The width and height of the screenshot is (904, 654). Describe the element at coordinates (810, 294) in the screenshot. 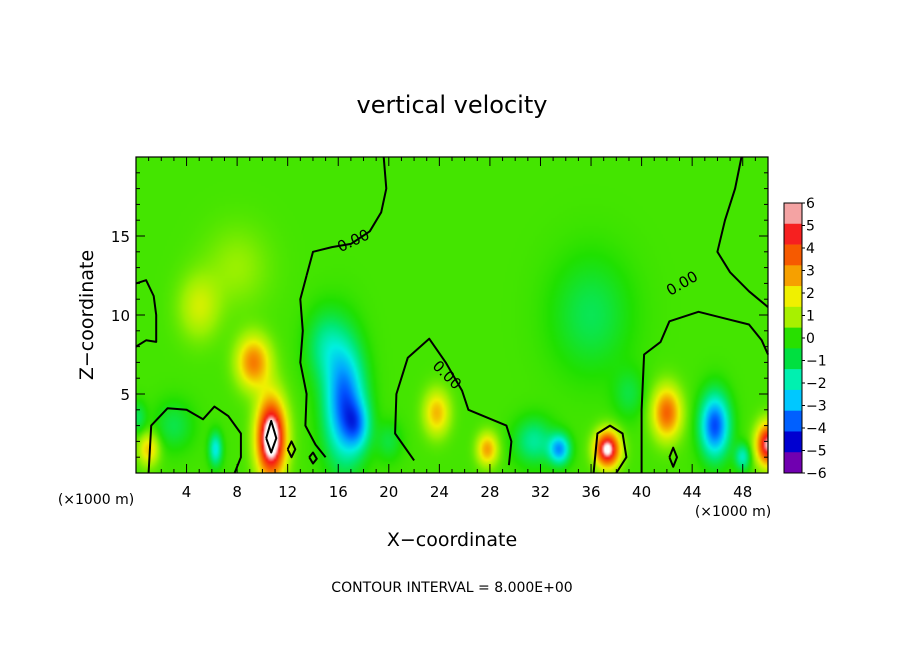

I see `colorbar-label: 2` at that location.